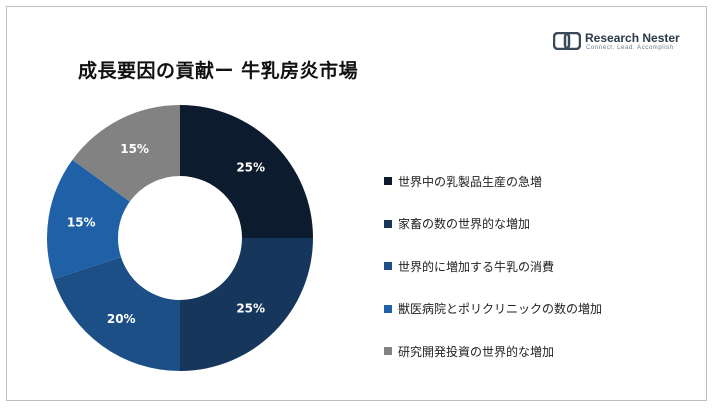 The image size is (715, 409). Describe the element at coordinates (464, 224) in the screenshot. I see `legend-label: 家畜の数の世界的な増加` at that location.